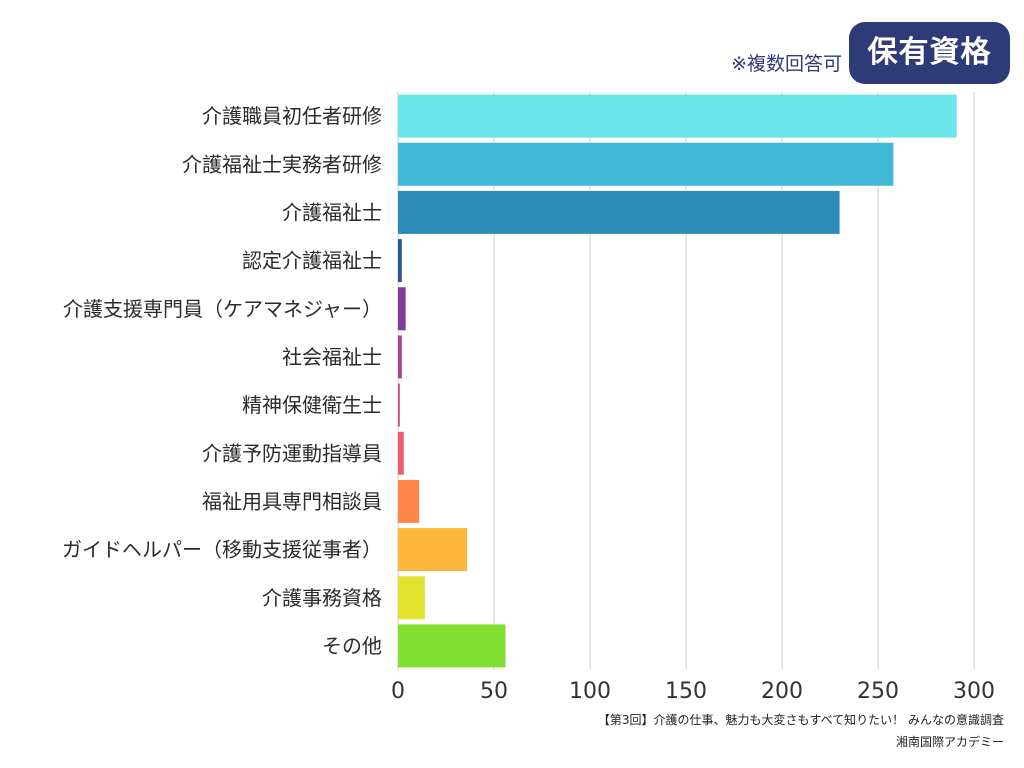 Image resolution: width=1024 pixels, height=768 pixels. I want to click on x-tick-label-150: 150, so click(686, 691).